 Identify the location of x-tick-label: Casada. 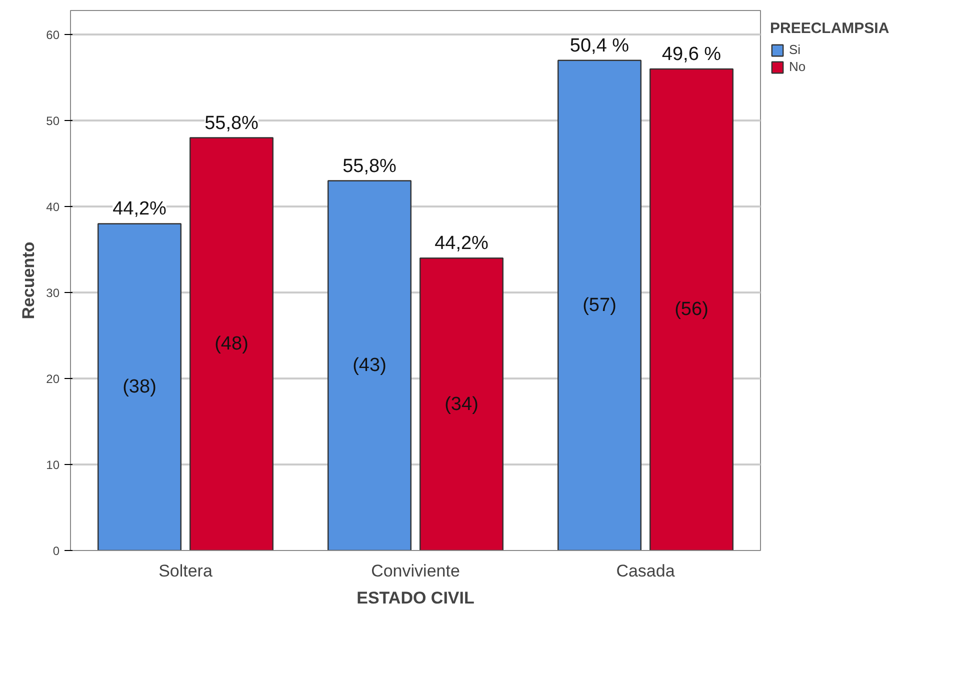
(646, 571).